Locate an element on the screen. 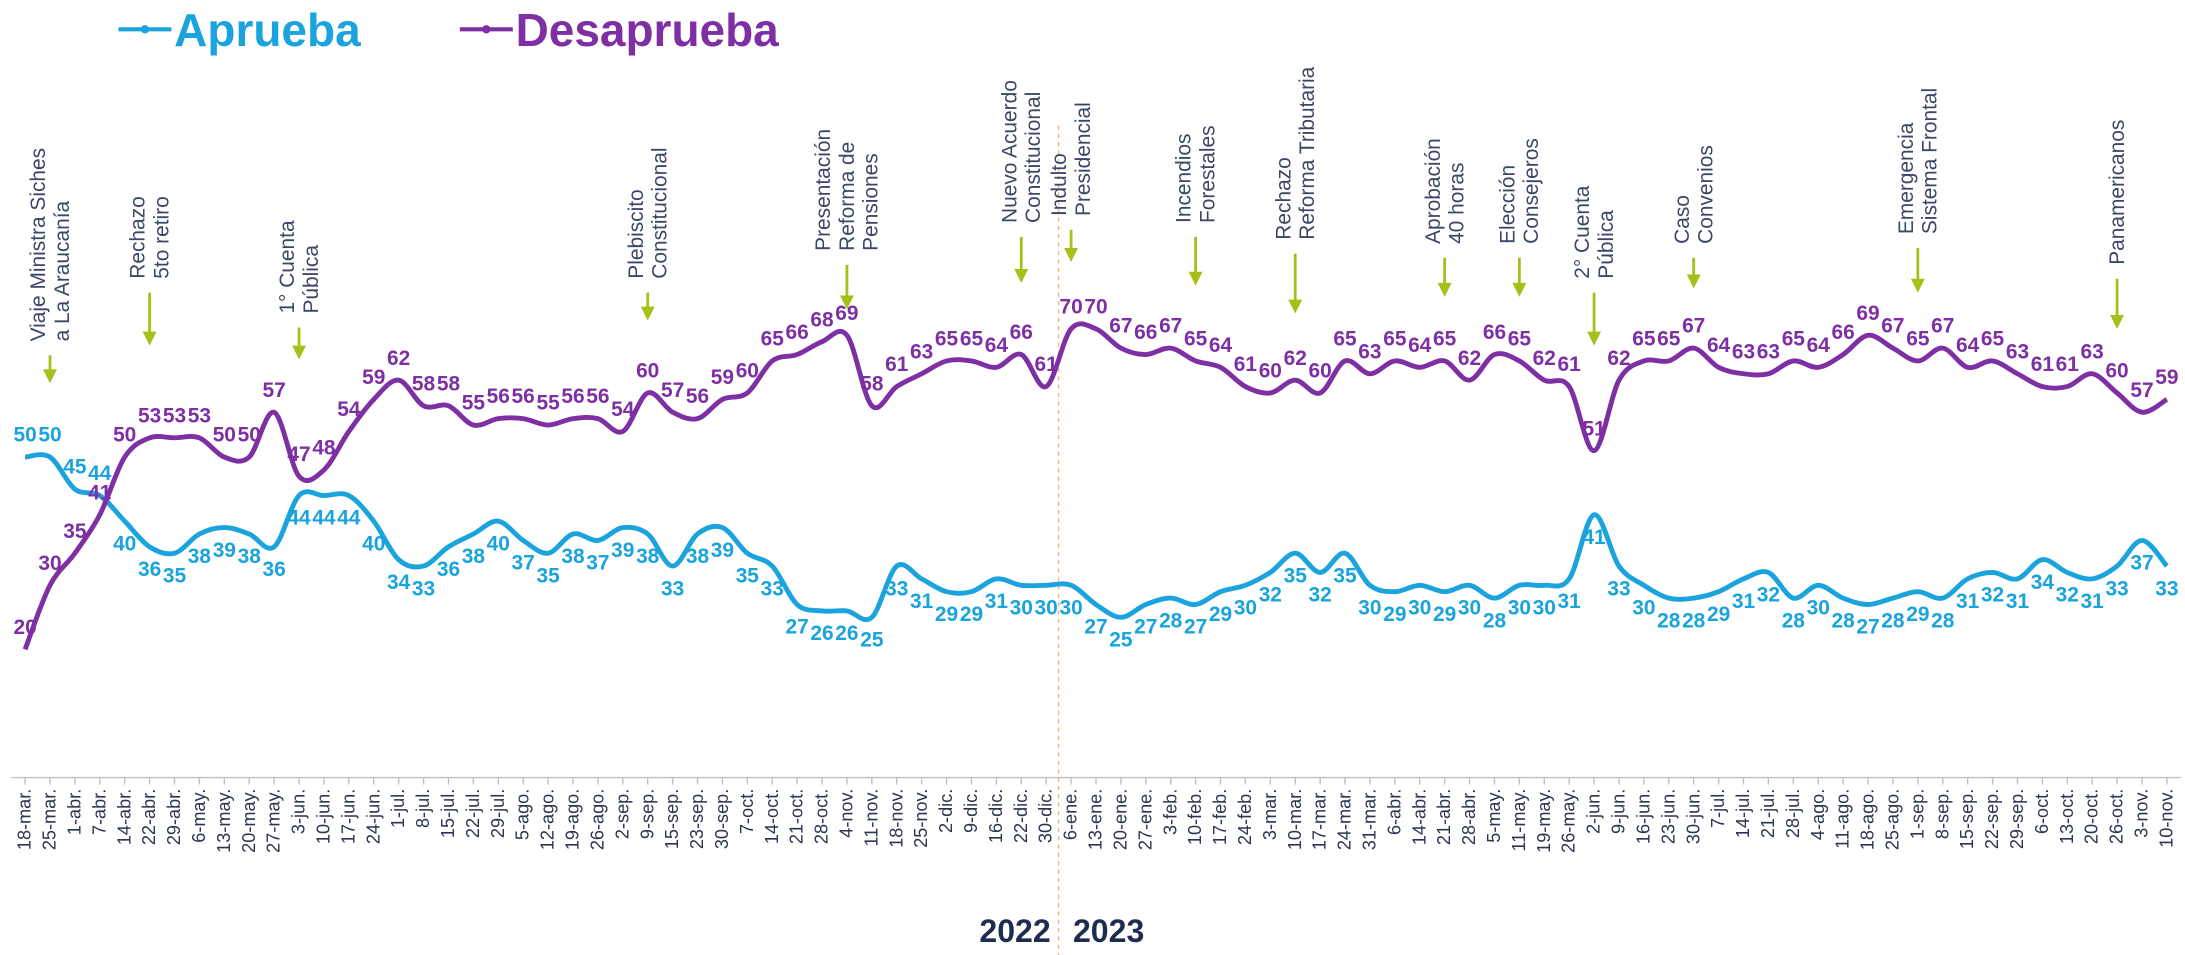  x-tick-label: 27-may. is located at coordinates (274, 821).